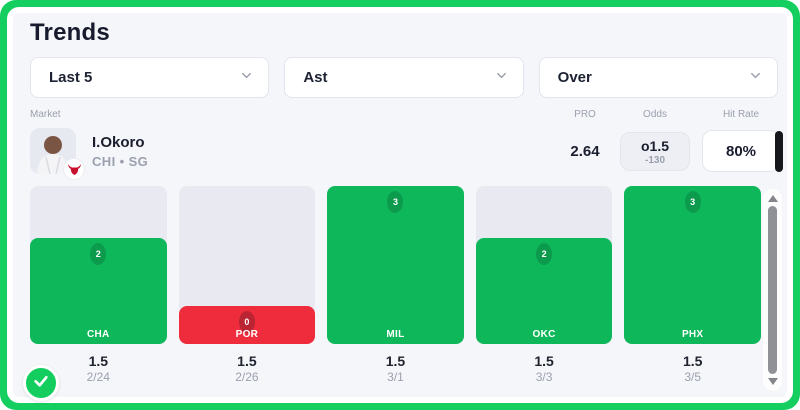 The image size is (800, 410). I want to click on scroll-up-arrow-icon, so click(772, 198).